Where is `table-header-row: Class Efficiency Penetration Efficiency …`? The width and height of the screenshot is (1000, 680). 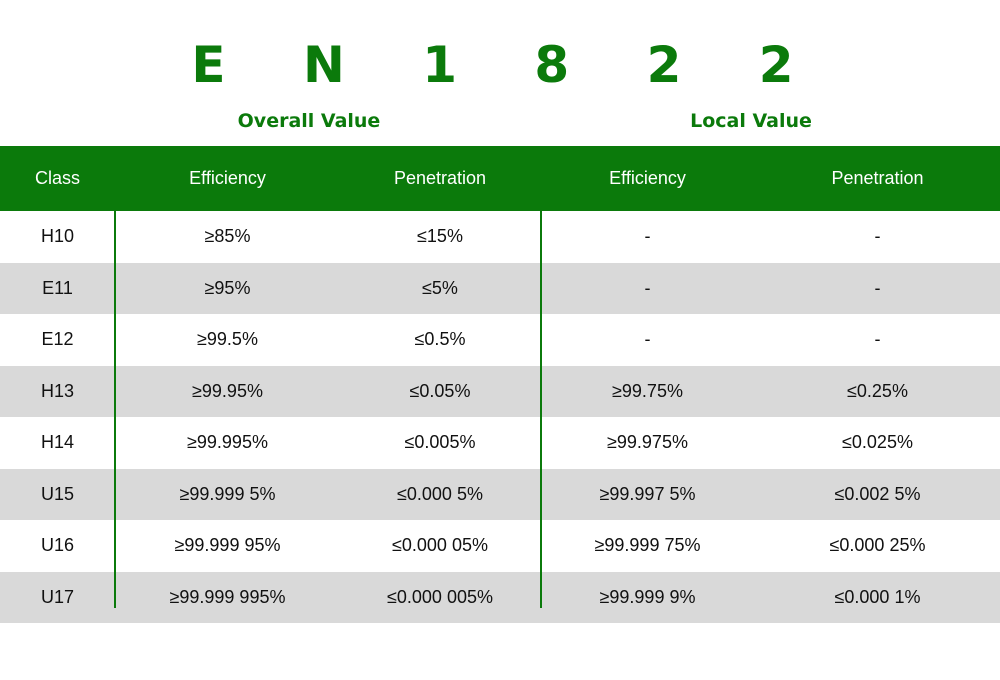
table-header-row: Class Efficiency Penetration Efficiency … is located at coordinates (500, 178).